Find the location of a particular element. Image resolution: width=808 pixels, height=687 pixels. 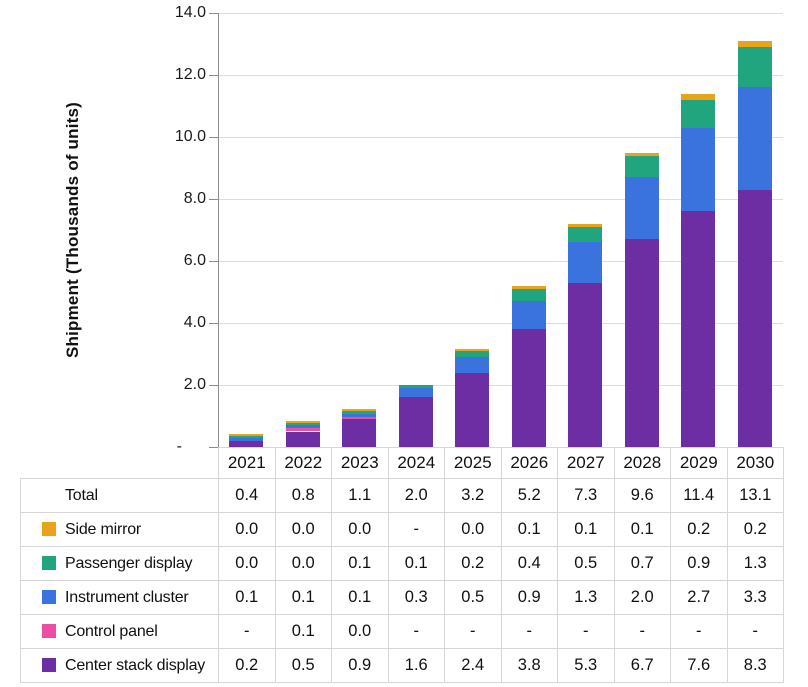

y-tick-label: 2.0 is located at coordinates (194, 384).